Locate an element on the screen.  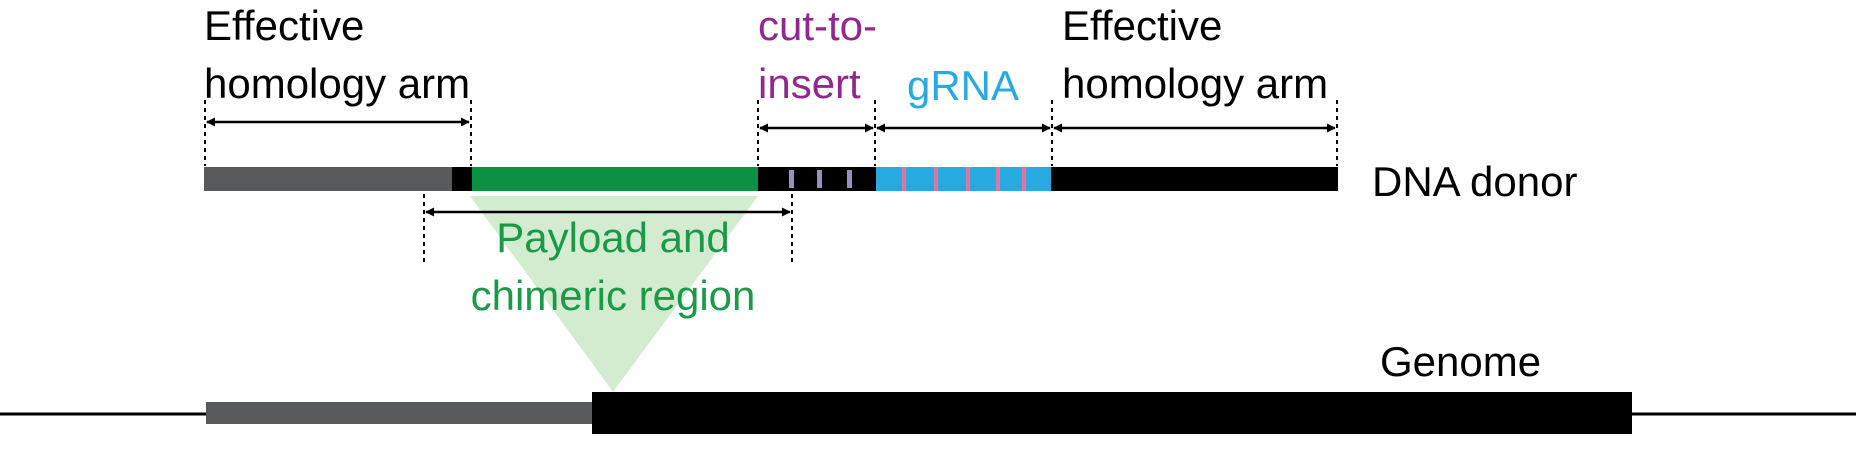
genome-right-block is located at coordinates (1112, 413).